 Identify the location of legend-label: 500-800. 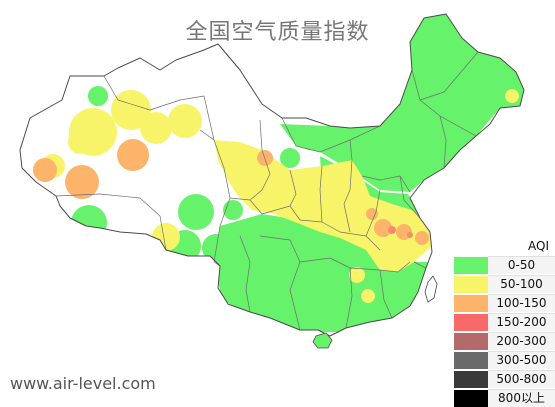
(521, 379).